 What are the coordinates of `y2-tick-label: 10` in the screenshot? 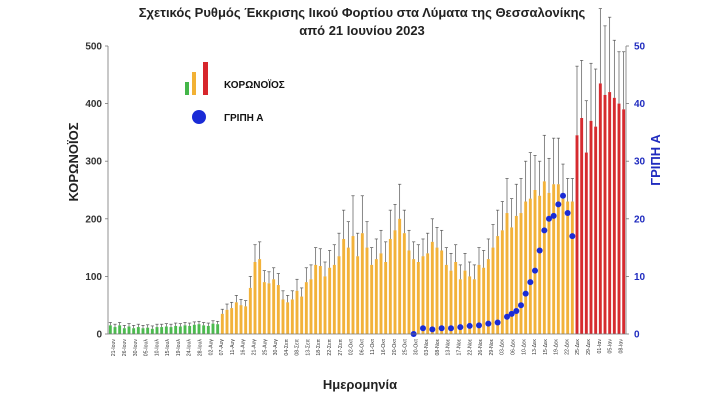 It's located at (640, 277).